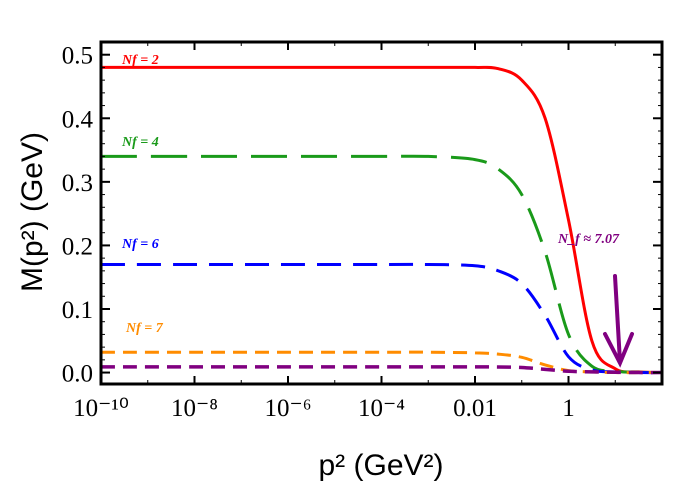  Describe the element at coordinates (568, 408) in the screenshot. I see `x-tick-label: 1` at that location.